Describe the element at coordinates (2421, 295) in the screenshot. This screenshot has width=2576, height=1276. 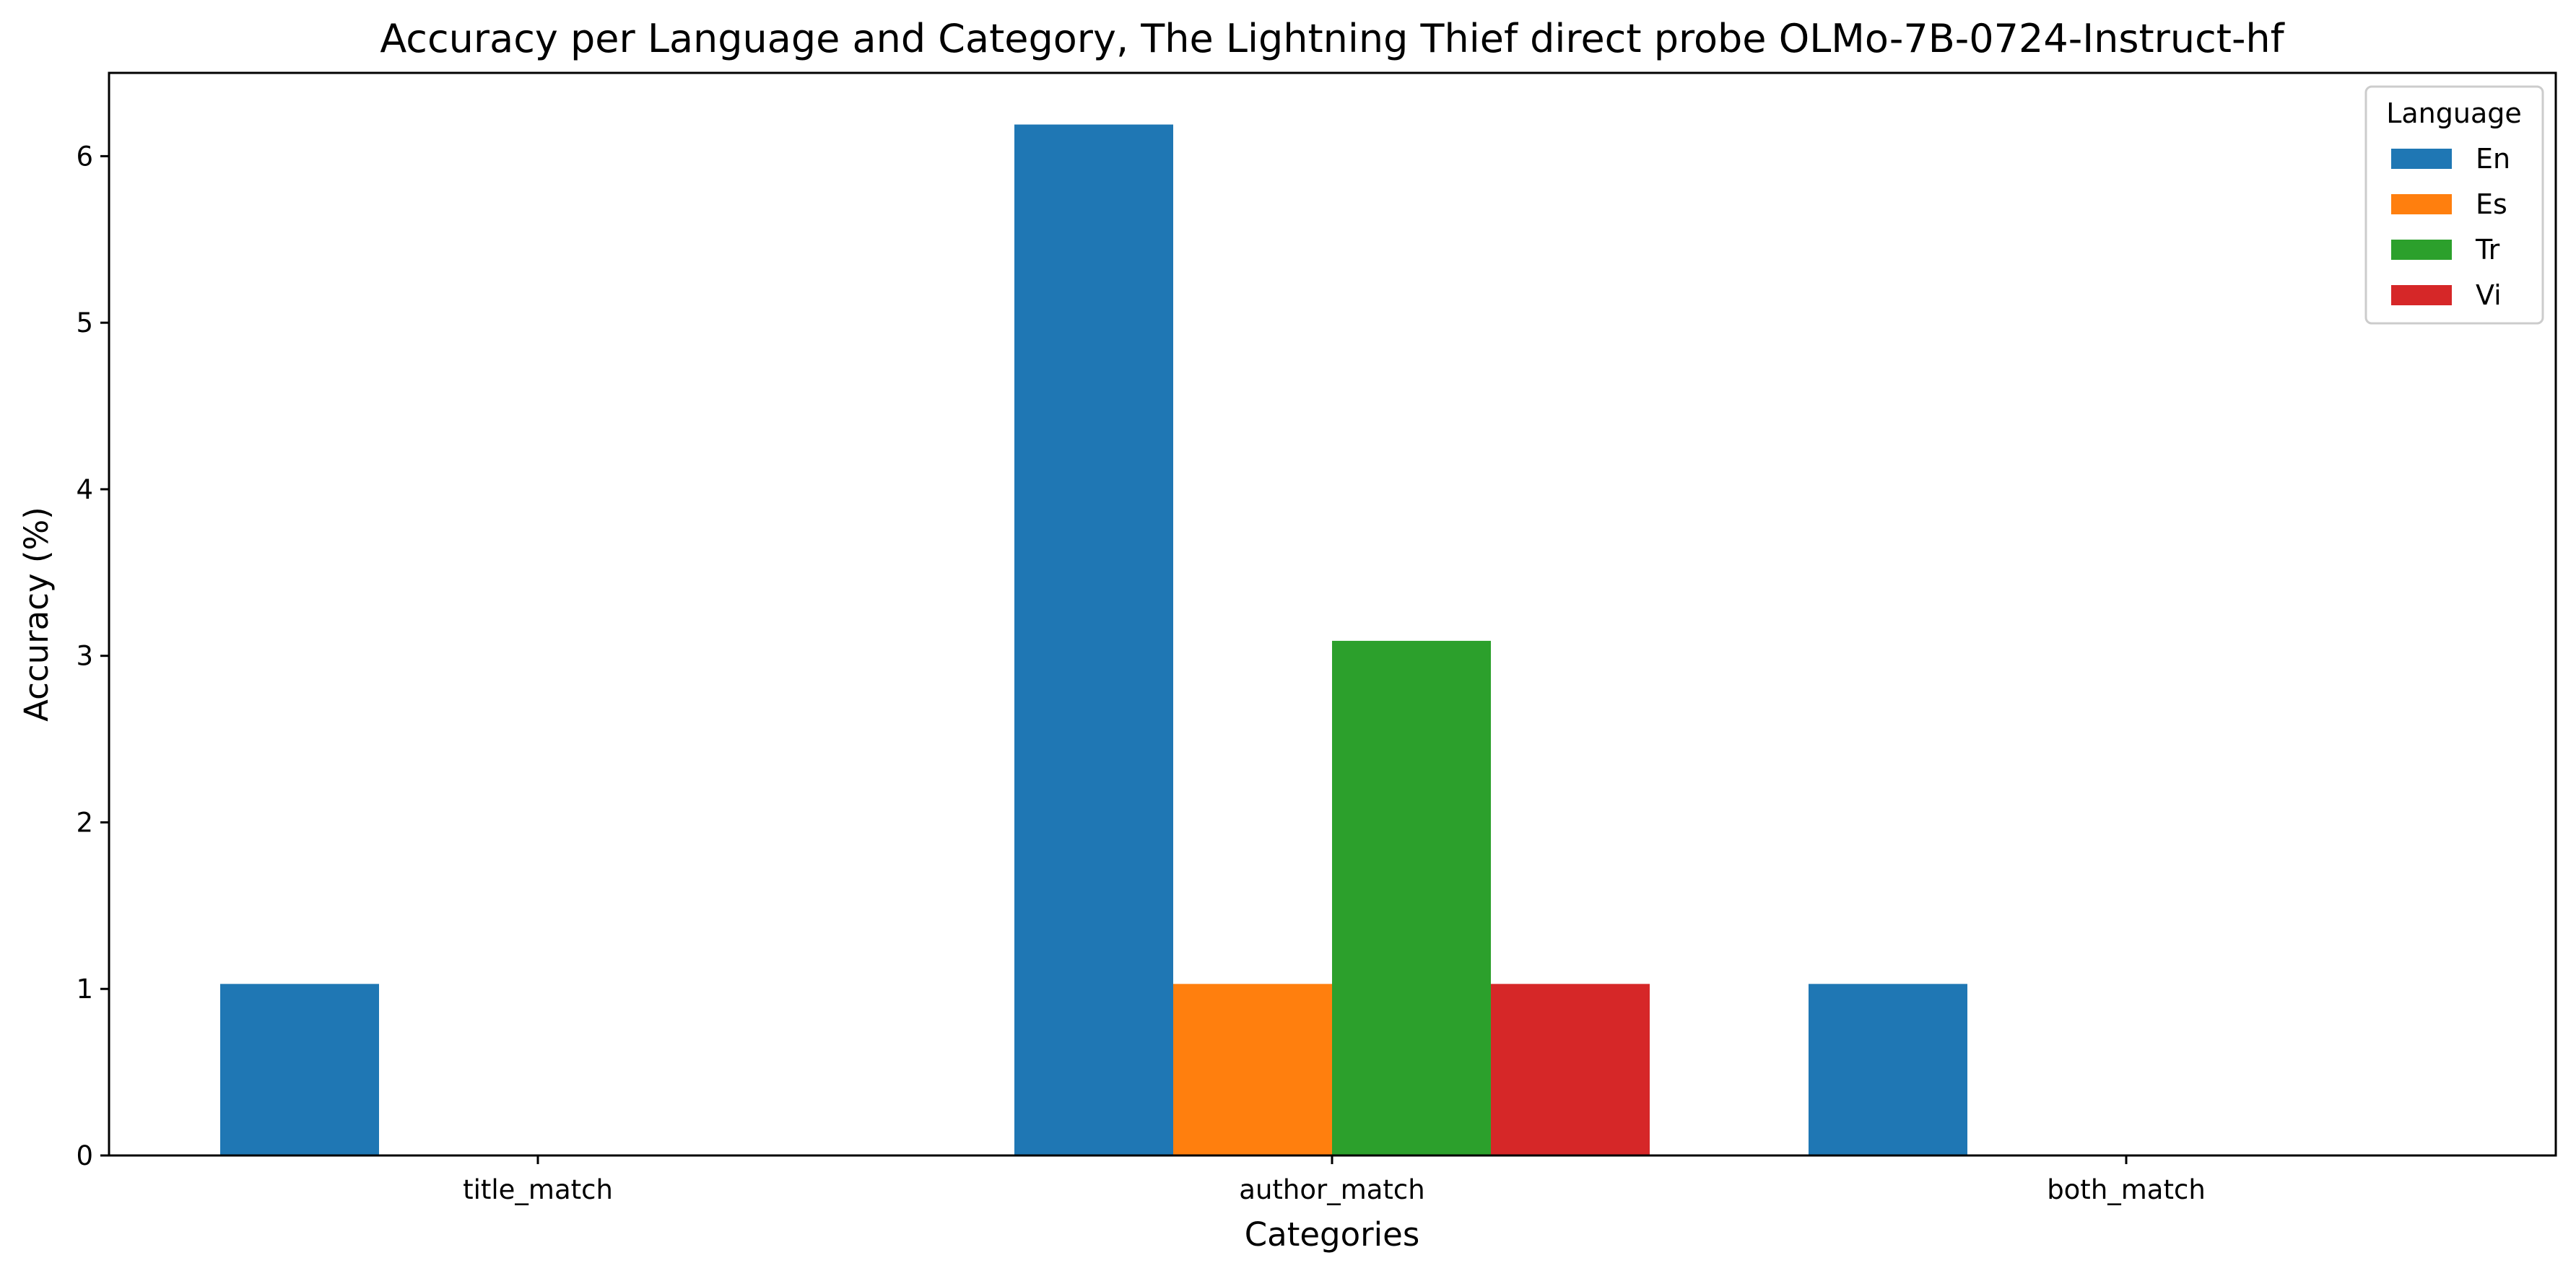
I see `legend-swatch-vi` at that location.